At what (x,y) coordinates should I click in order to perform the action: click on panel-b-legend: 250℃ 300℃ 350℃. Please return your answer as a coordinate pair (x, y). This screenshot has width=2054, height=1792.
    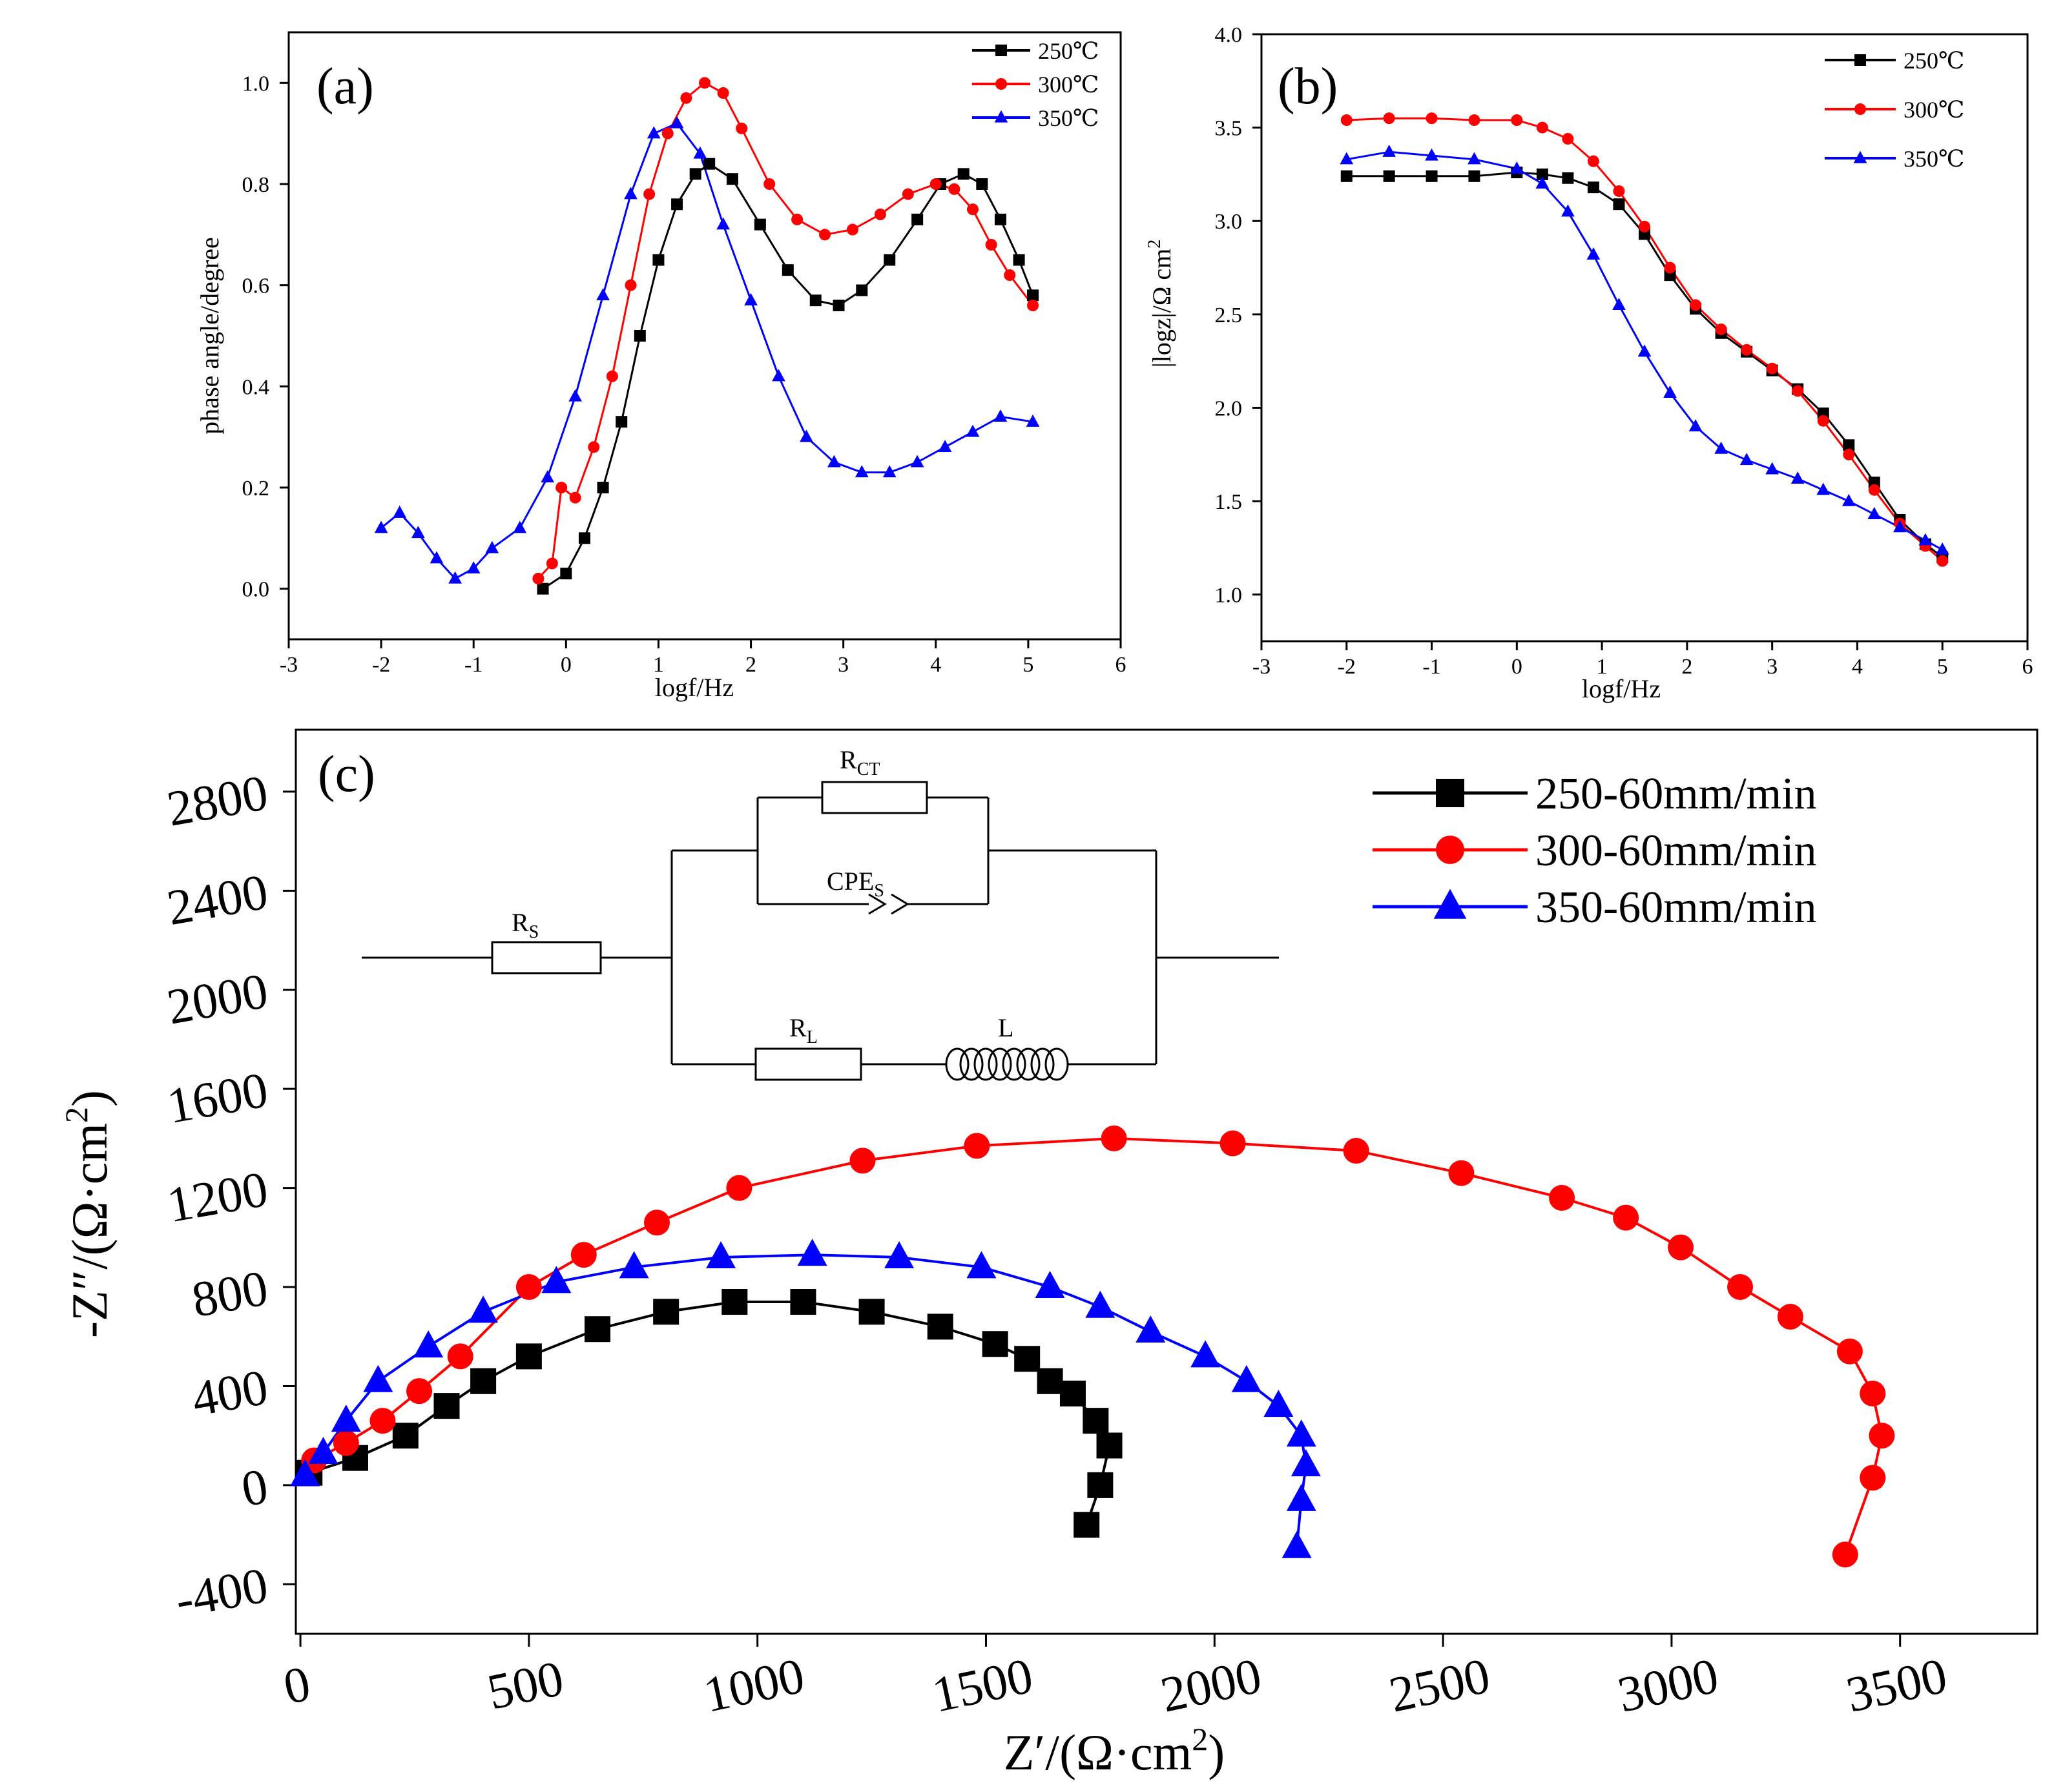
    Looking at the image, I should click on (1894, 110).